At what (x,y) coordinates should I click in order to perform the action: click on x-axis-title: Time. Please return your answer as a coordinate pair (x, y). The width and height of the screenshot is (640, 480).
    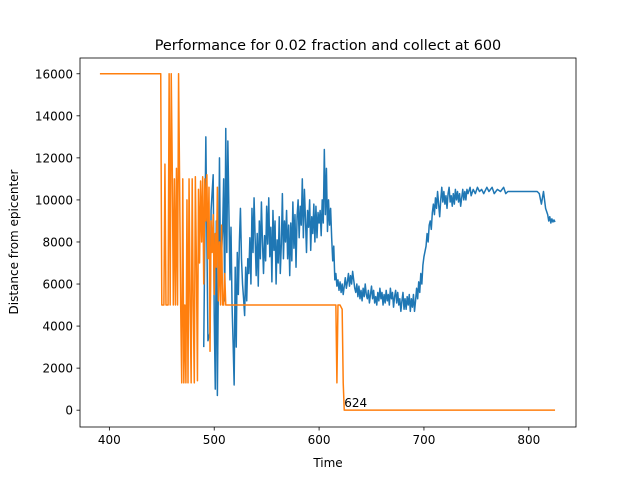
    Looking at the image, I should click on (327, 463).